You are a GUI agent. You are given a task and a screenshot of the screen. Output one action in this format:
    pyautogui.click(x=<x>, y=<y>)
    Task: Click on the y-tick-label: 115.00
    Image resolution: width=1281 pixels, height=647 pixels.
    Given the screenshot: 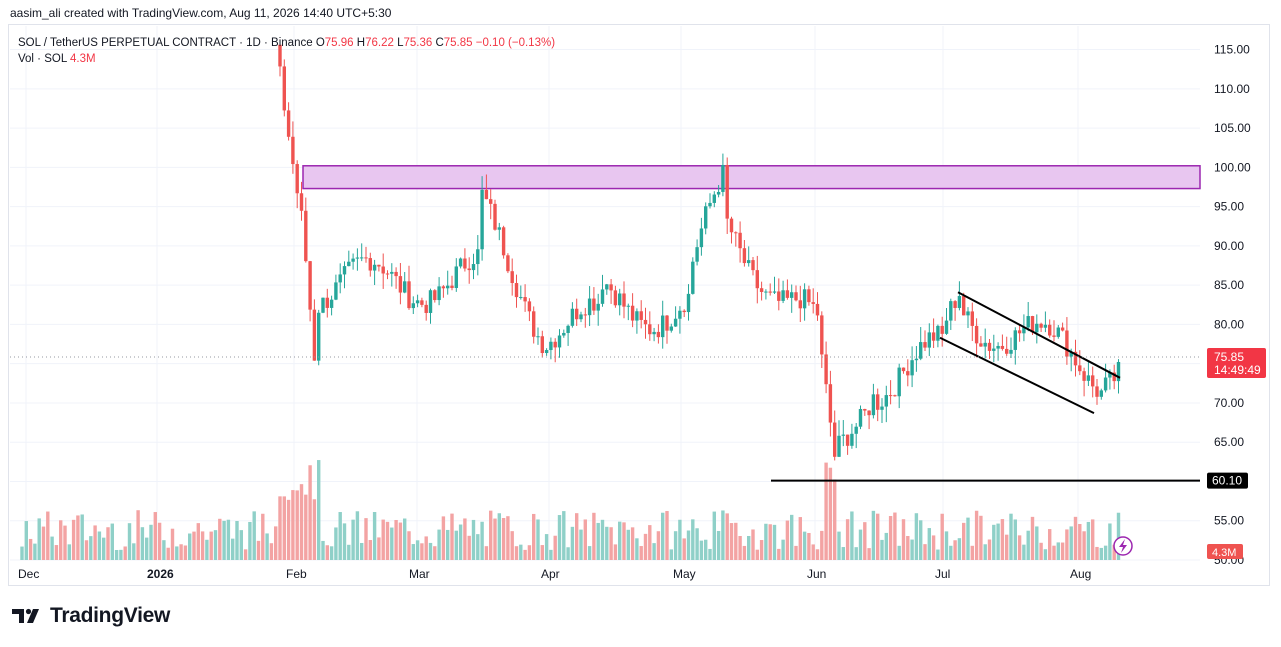 What is the action you would take?
    pyautogui.click(x=1232, y=50)
    